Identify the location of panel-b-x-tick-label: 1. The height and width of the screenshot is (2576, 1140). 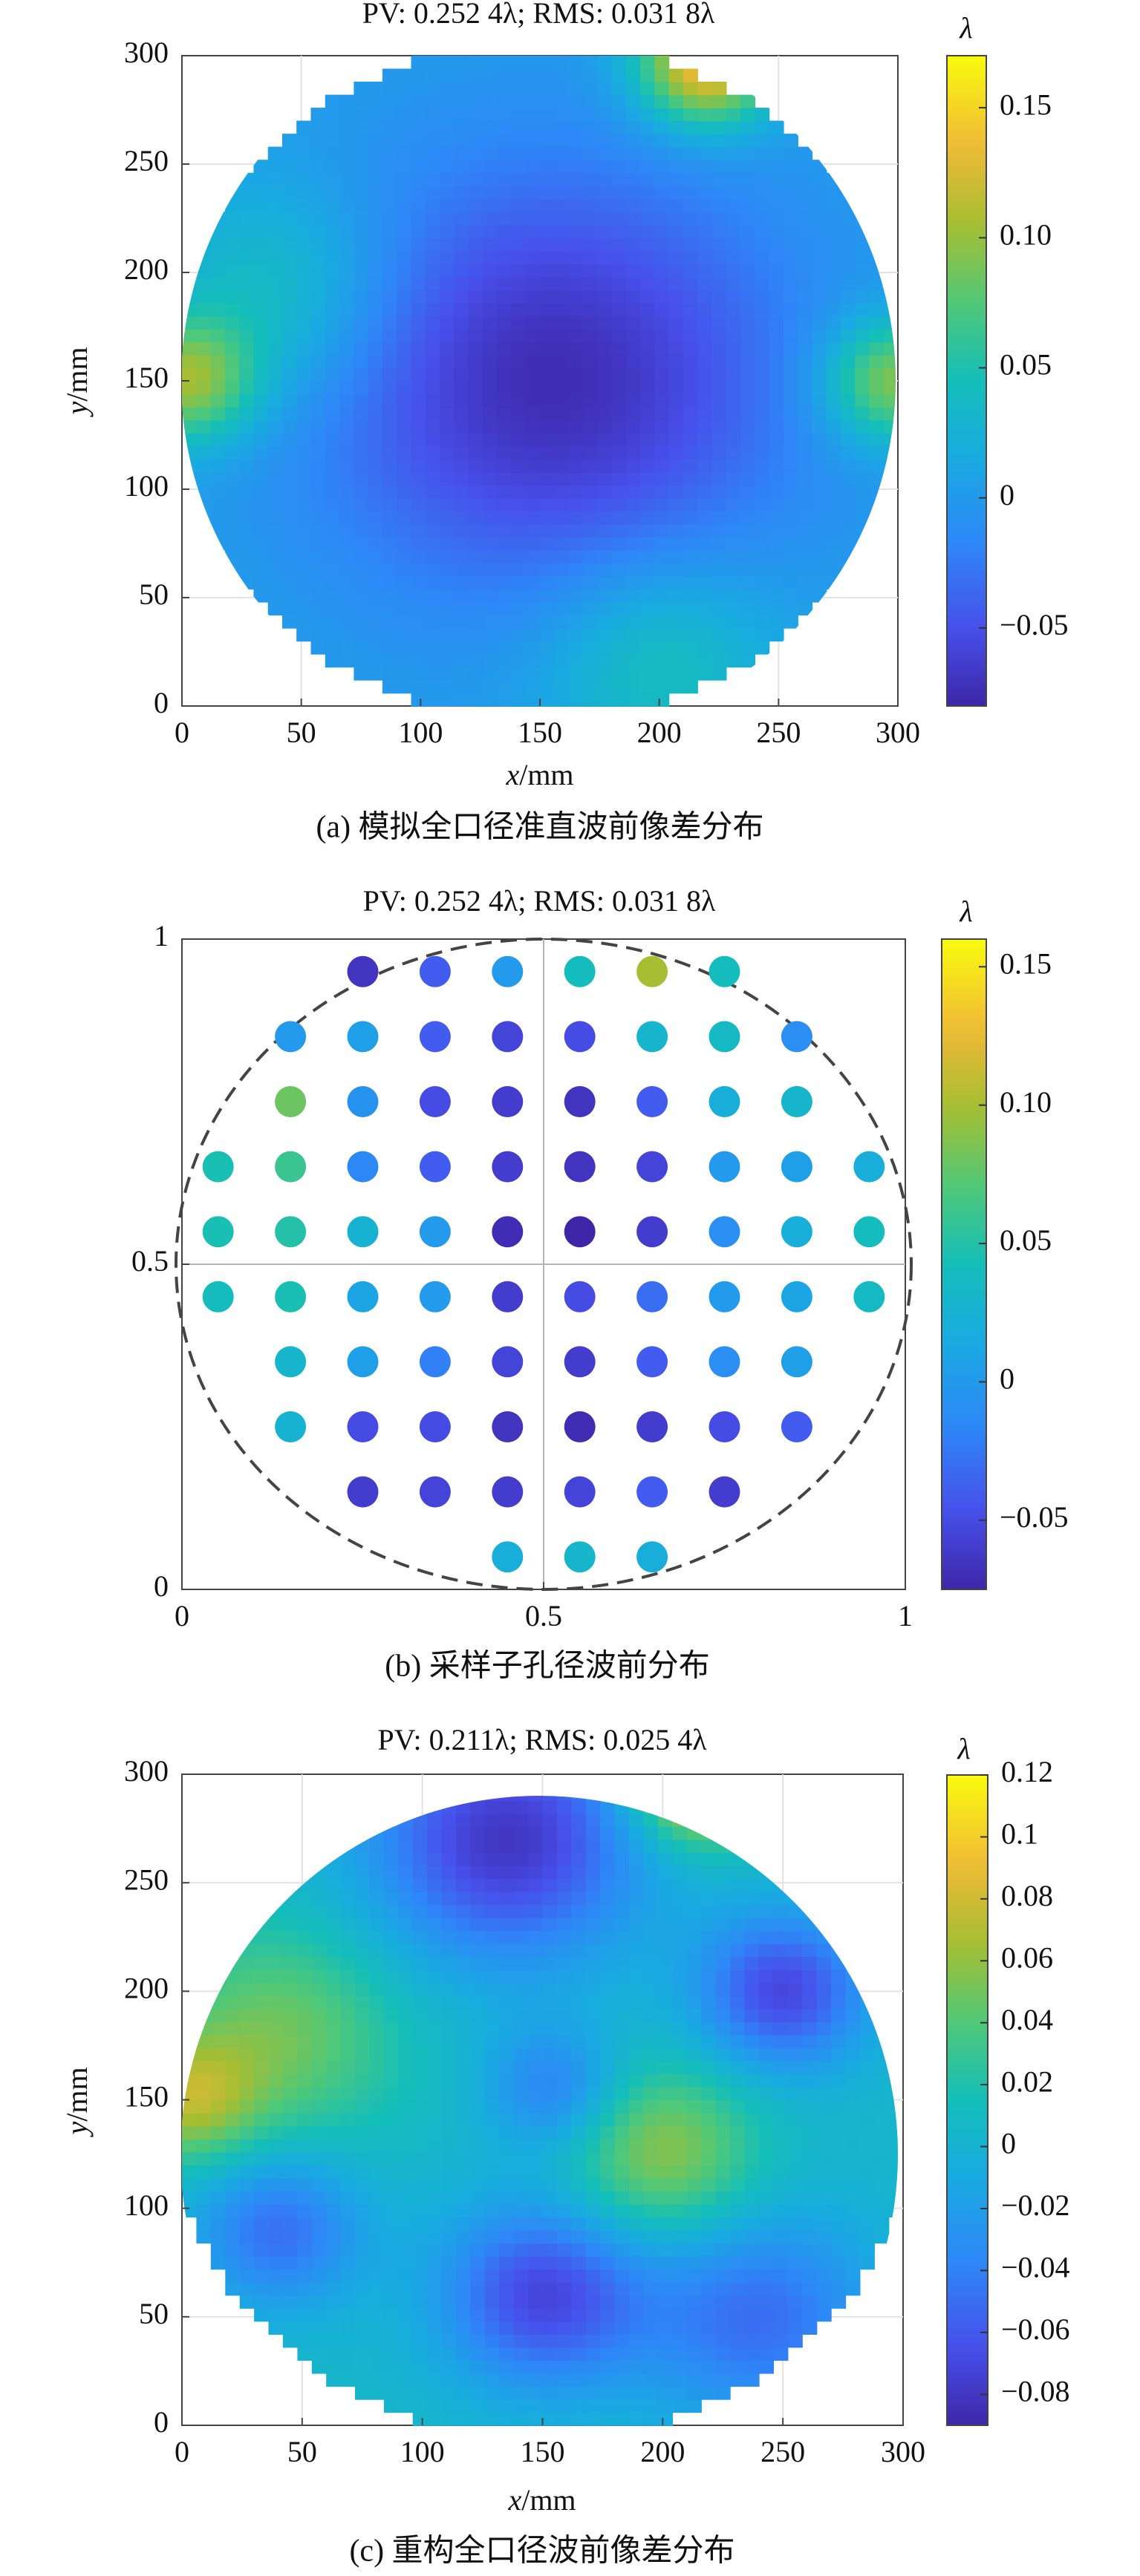
(905, 1616).